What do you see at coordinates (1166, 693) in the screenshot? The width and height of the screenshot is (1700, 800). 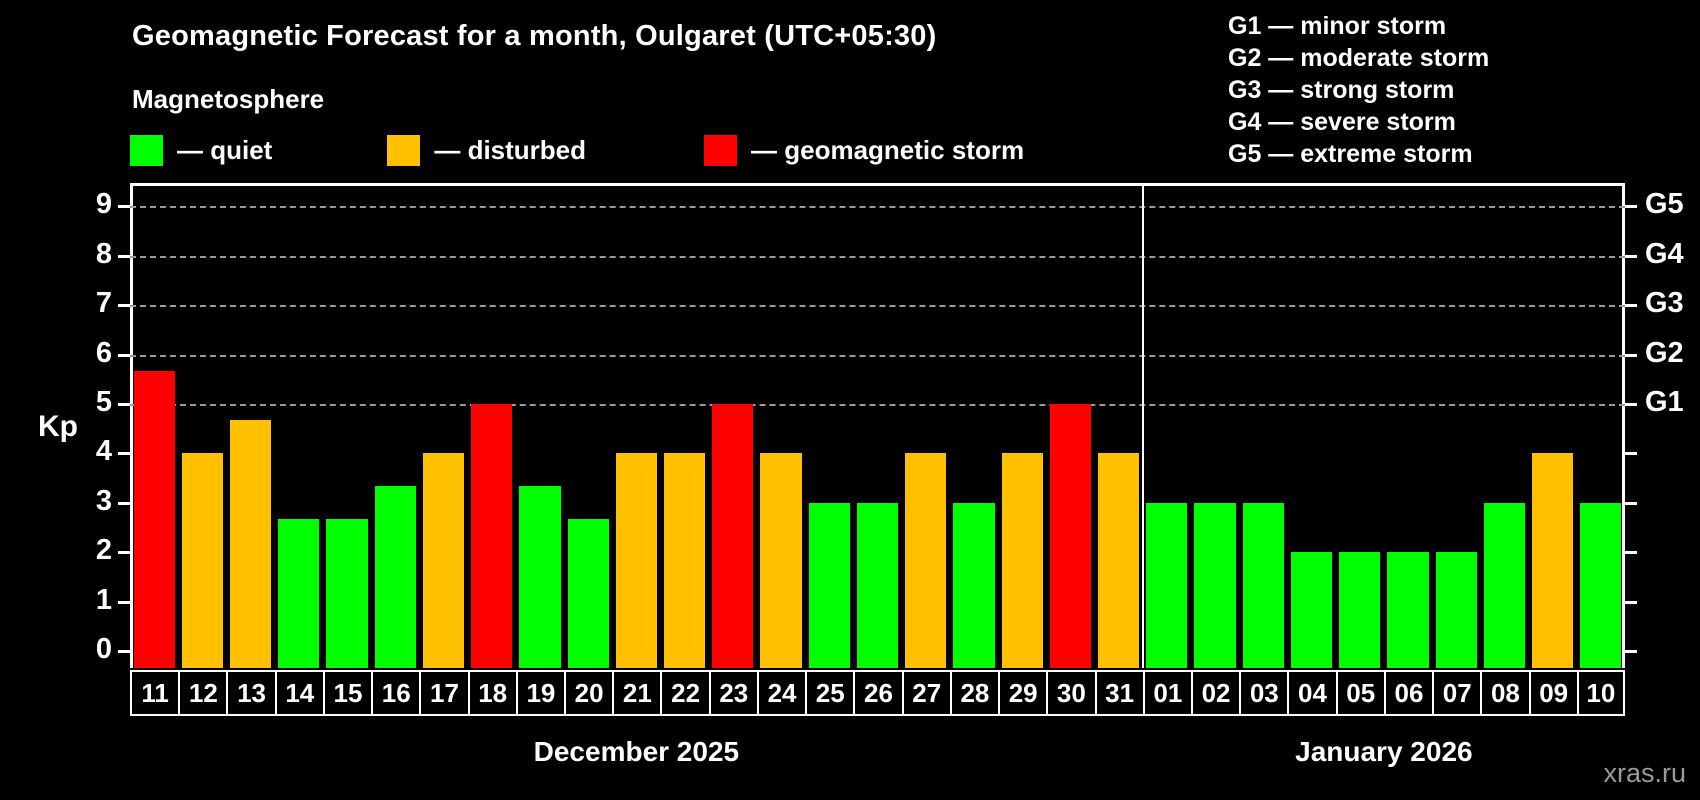 I see `day-label-01: 01` at bounding box center [1166, 693].